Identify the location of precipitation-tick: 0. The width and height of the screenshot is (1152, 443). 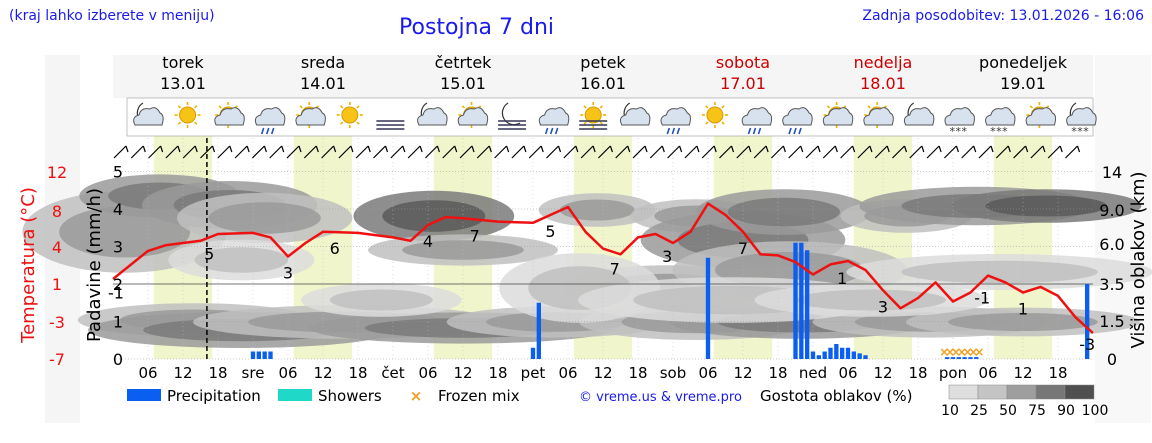
(118, 359).